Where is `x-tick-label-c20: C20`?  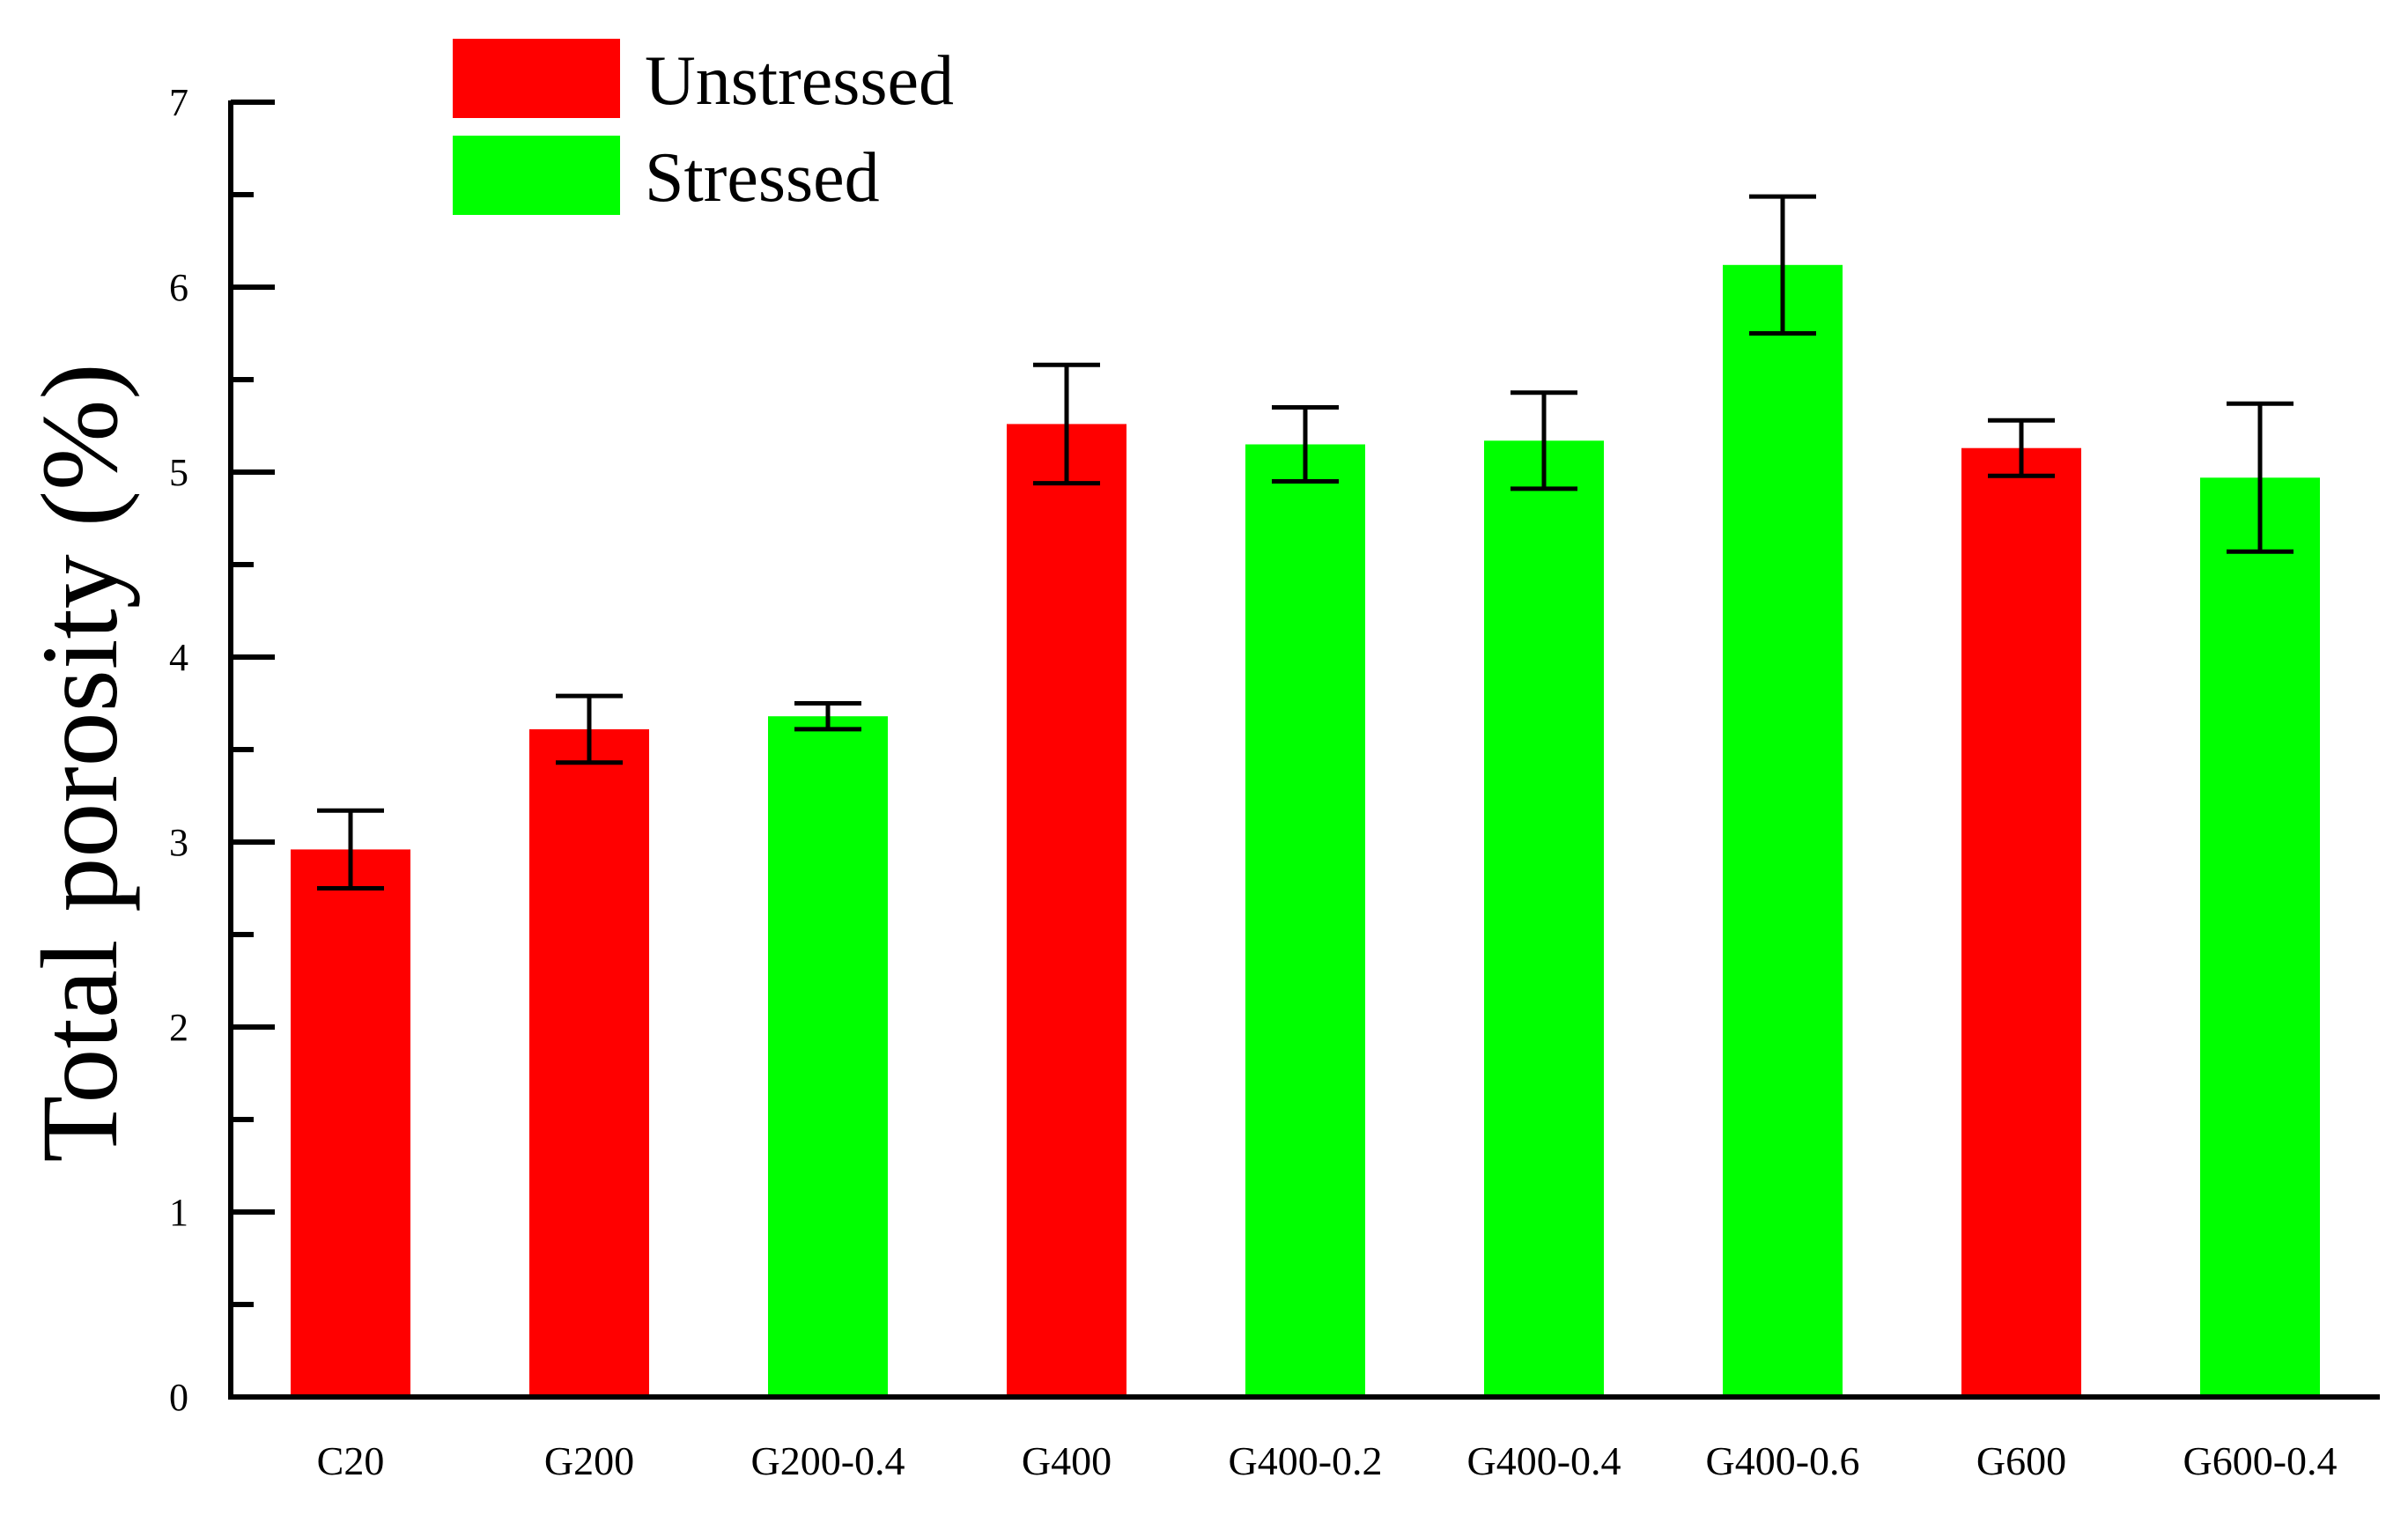 x-tick-label-c20: C20 is located at coordinates (351, 1460).